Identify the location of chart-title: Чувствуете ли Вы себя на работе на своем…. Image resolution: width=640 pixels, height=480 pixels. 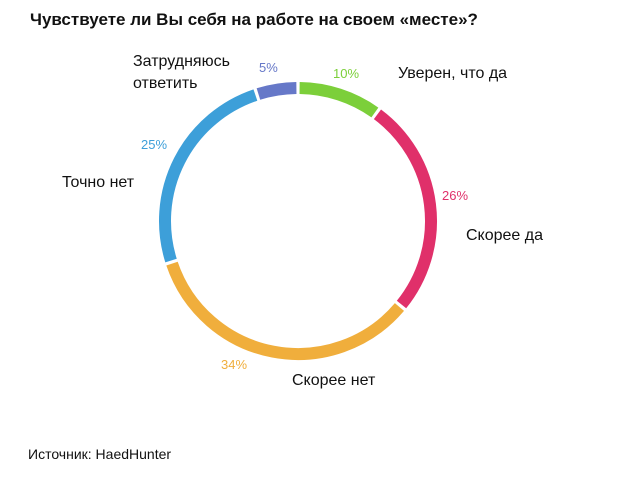
(254, 19).